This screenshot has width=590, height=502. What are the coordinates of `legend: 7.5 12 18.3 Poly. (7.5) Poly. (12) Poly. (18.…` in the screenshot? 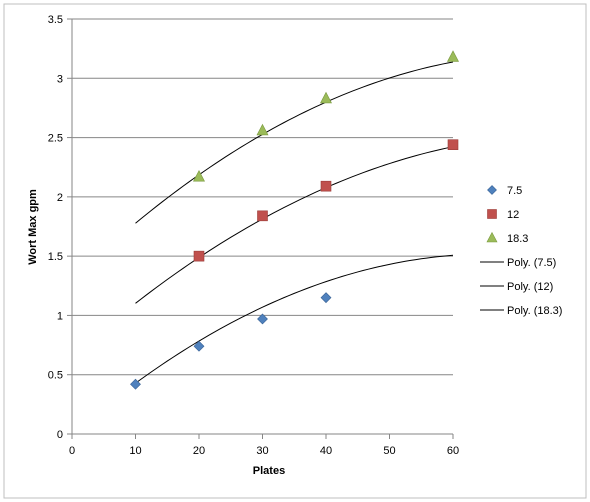 It's located at (521, 251).